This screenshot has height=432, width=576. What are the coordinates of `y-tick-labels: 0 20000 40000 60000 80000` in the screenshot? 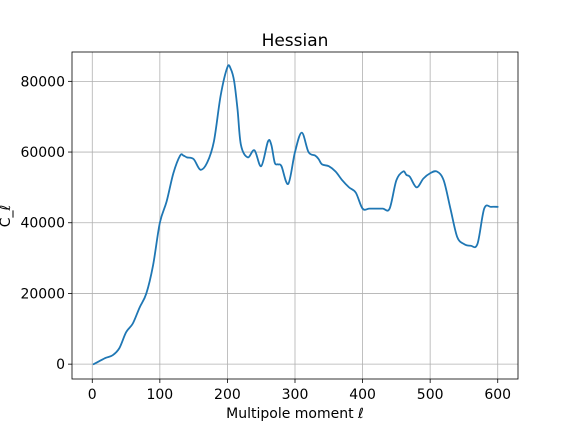 It's located at (42, 223).